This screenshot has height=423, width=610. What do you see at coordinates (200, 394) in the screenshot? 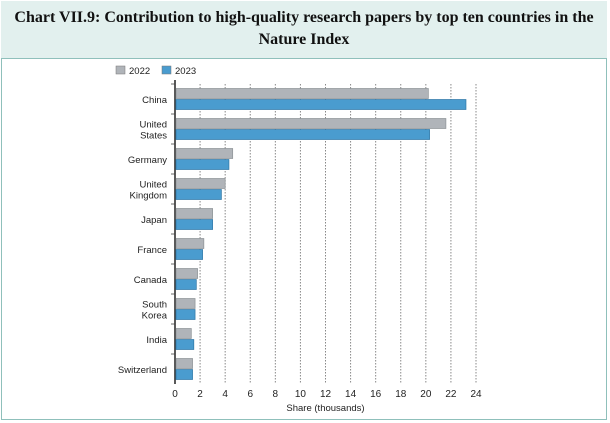
I see `x-tick-label: 2` at bounding box center [200, 394].